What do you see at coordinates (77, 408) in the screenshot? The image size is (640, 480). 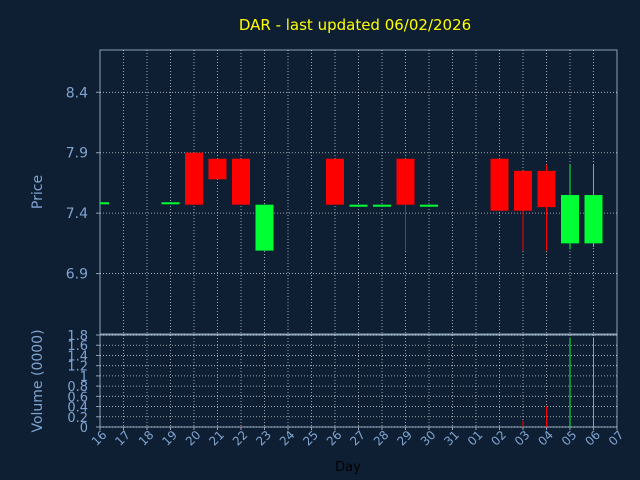 I see `volume-tick-label: 0.4` at bounding box center [77, 408].